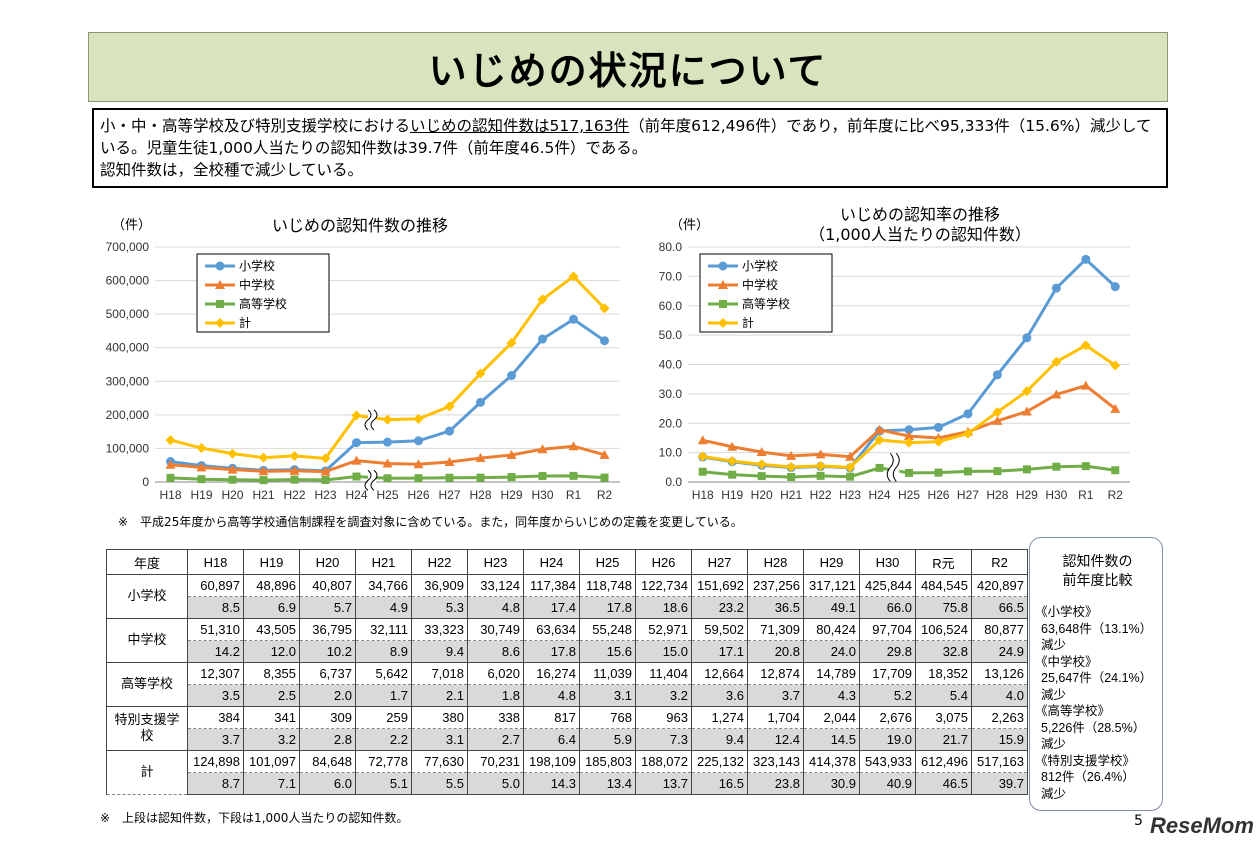 The width and height of the screenshot is (1257, 845). What do you see at coordinates (1054, 694) in the screenshot?
I see `comparison-change: 減少` at bounding box center [1054, 694].